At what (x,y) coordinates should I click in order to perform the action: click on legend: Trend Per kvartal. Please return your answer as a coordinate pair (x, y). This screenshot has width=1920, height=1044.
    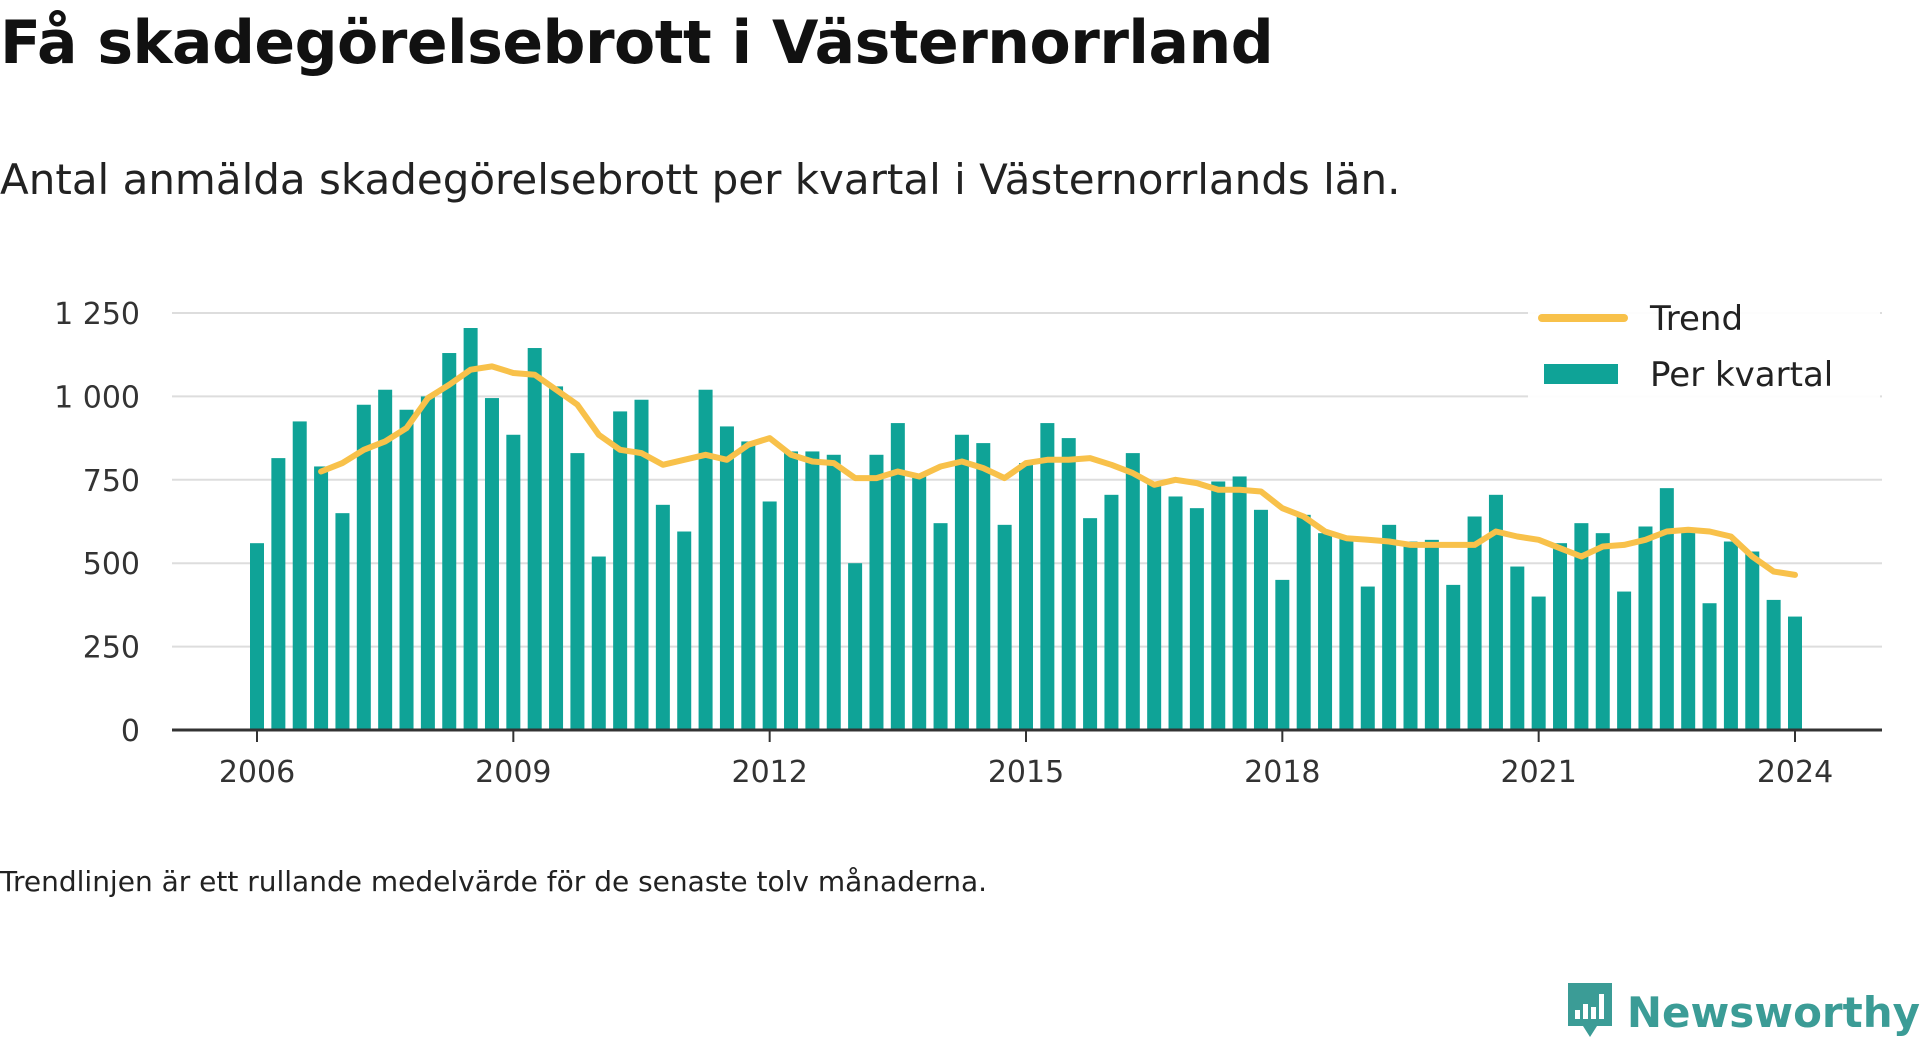
    Looking at the image, I should click on (1704, 358).